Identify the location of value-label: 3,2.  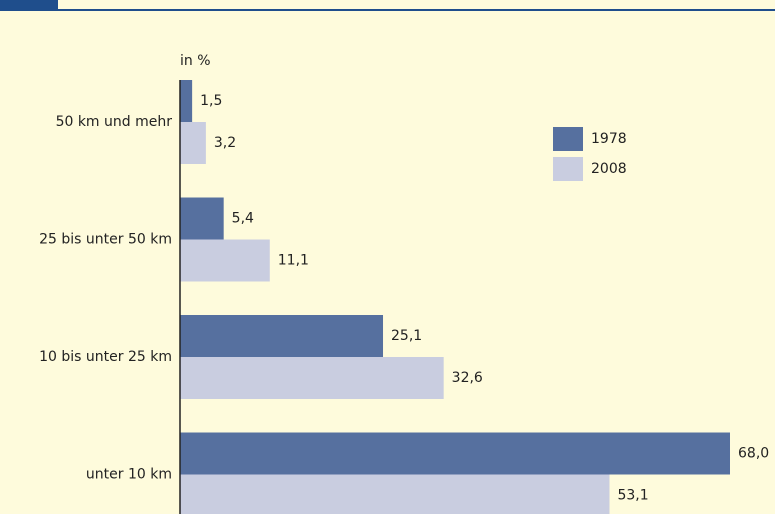
(225, 143).